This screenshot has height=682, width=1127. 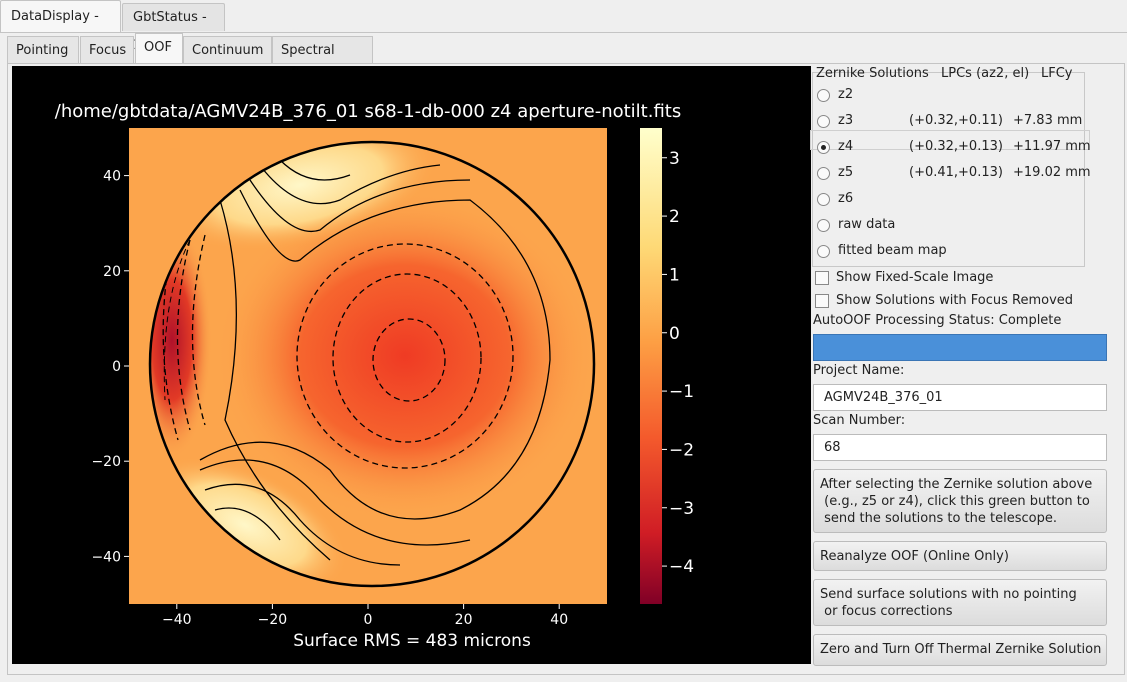 I want to click on option-lfcy: +11.97 mm, so click(x=1052, y=146).